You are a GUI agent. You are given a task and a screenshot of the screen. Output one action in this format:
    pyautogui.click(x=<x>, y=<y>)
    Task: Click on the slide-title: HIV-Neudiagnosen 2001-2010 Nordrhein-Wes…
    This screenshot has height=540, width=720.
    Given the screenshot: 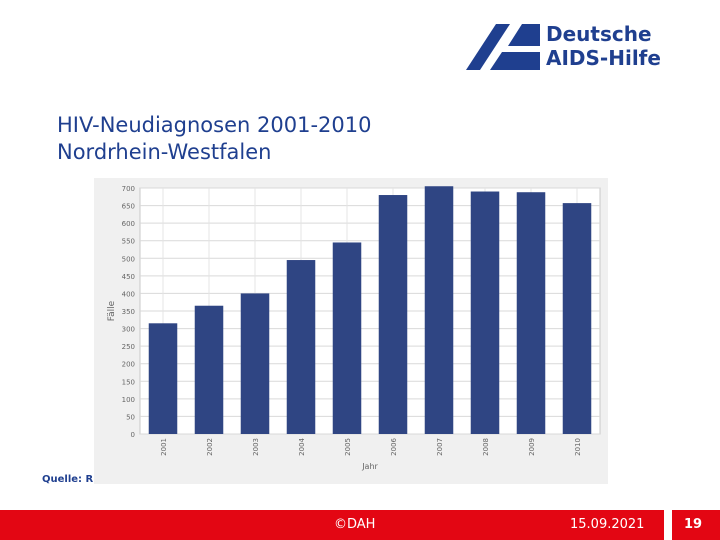 What is the action you would take?
    pyautogui.click(x=214, y=139)
    